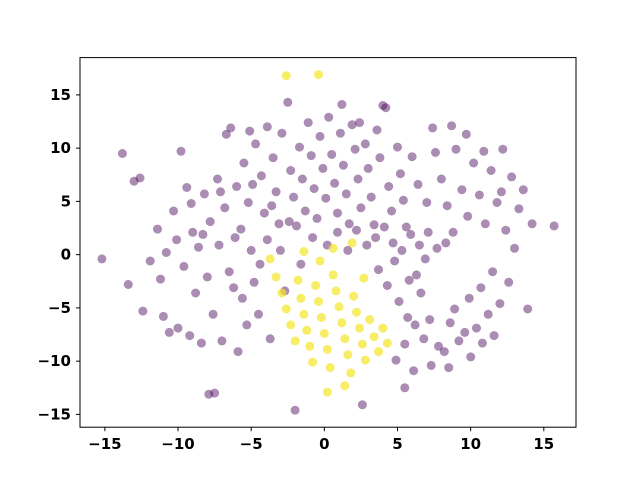 The height and width of the screenshot is (480, 640). Describe the element at coordinates (54, 361) in the screenshot. I see `y-tick-label: −10` at that location.